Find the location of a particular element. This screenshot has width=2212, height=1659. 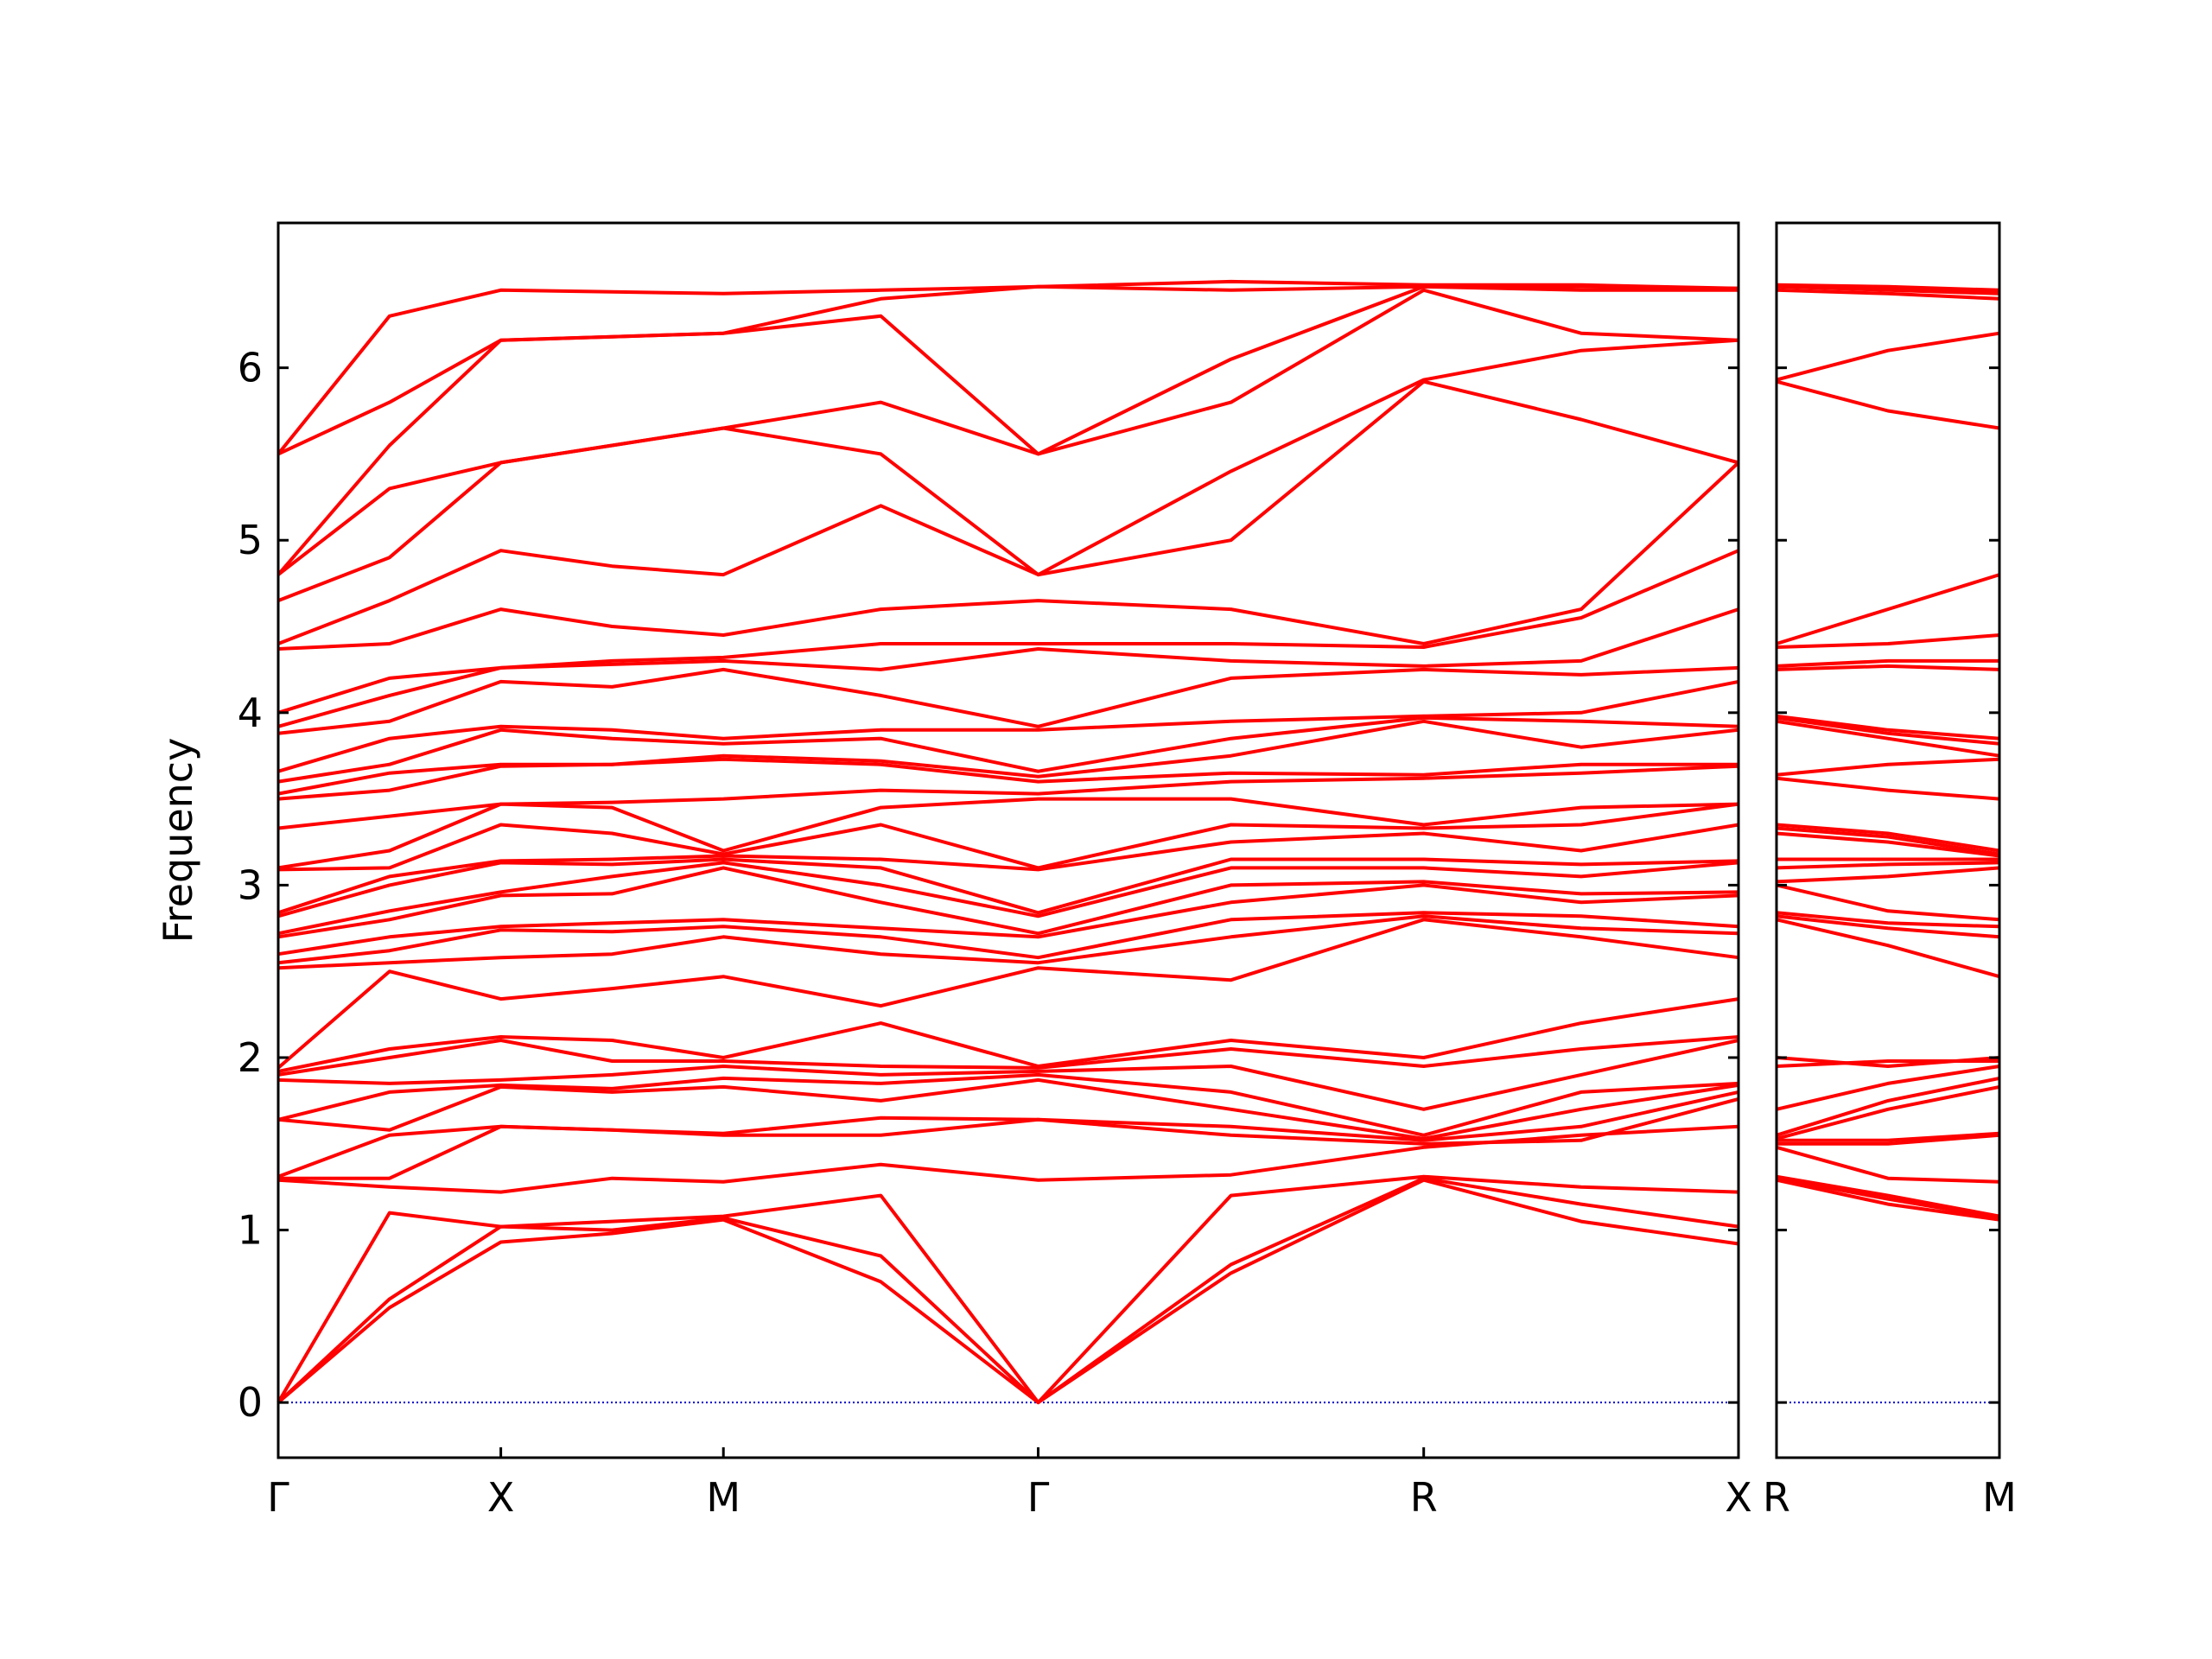

y-tick-label: 1 is located at coordinates (250, 1230).